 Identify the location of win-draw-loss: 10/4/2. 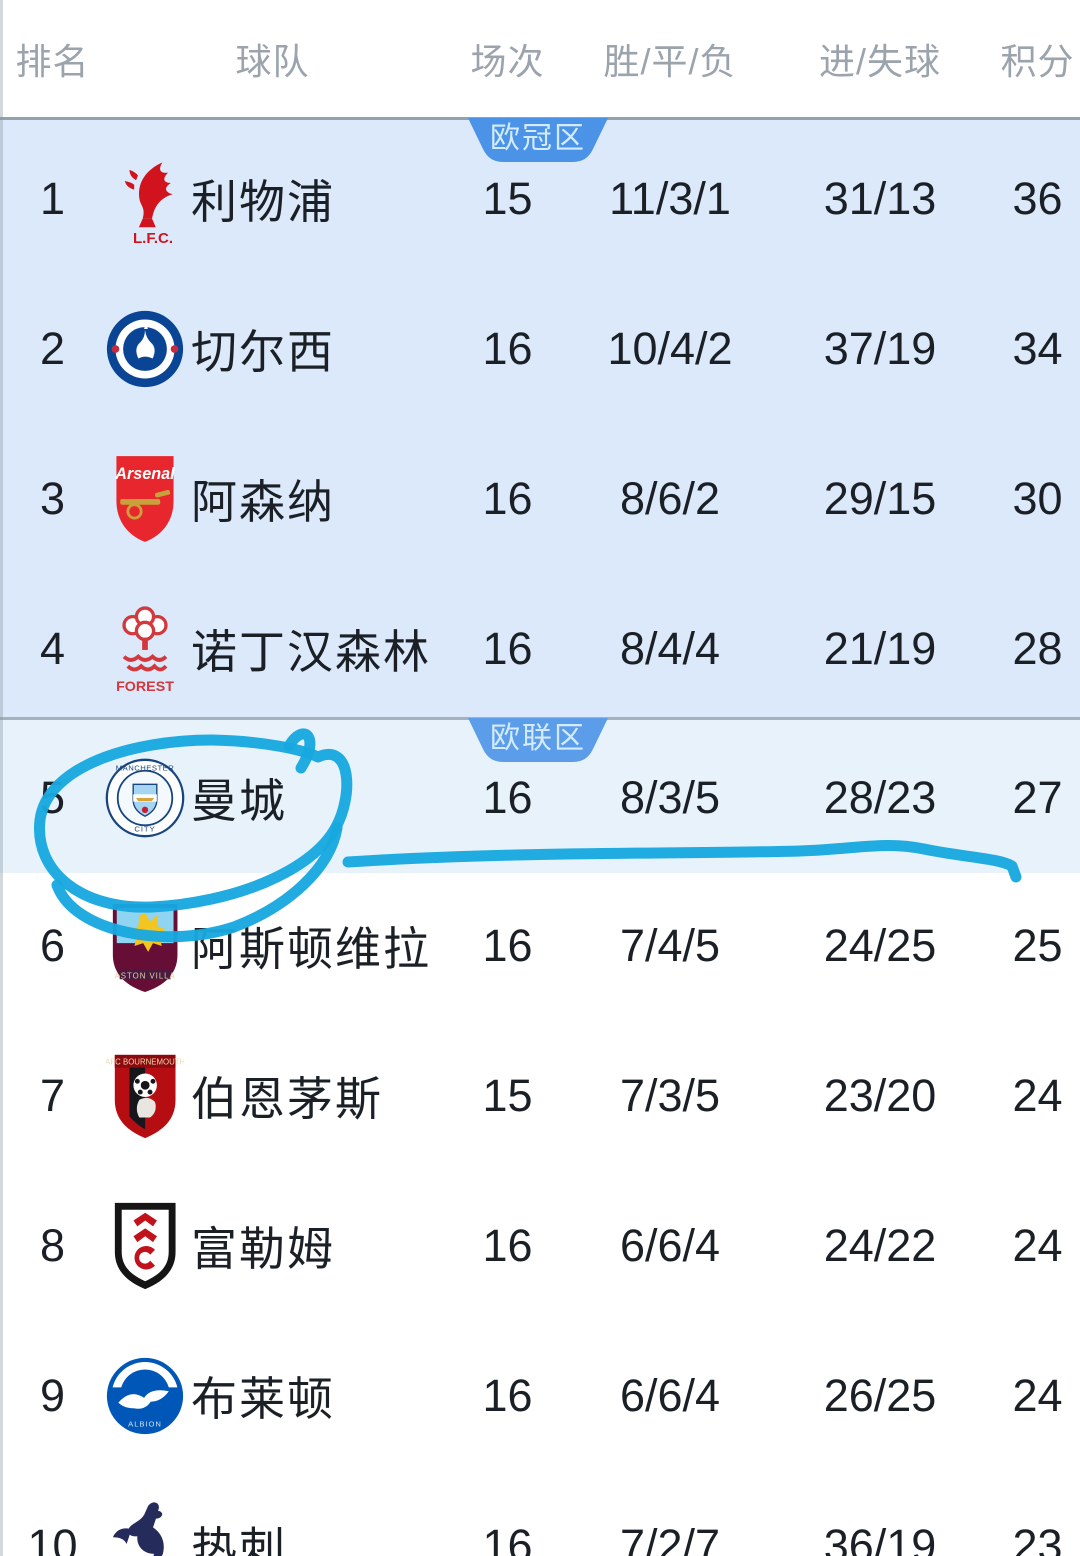
(670, 348).